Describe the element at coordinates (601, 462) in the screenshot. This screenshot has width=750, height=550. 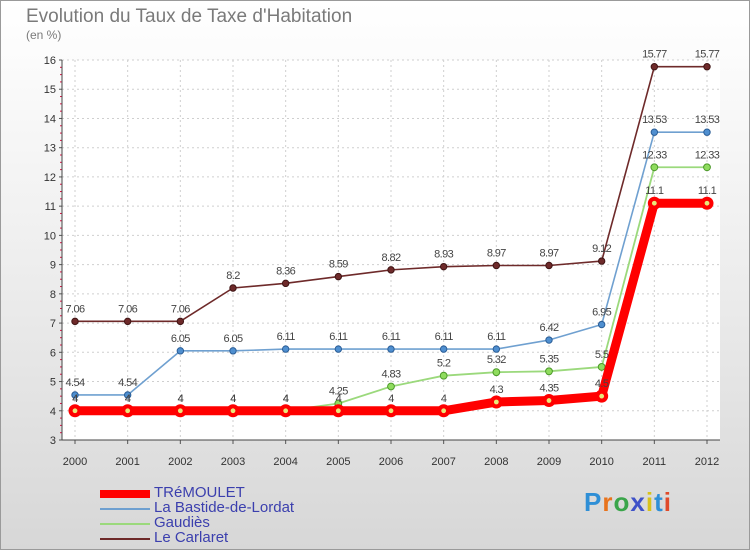
I see `x-tick-label: 2010` at that location.